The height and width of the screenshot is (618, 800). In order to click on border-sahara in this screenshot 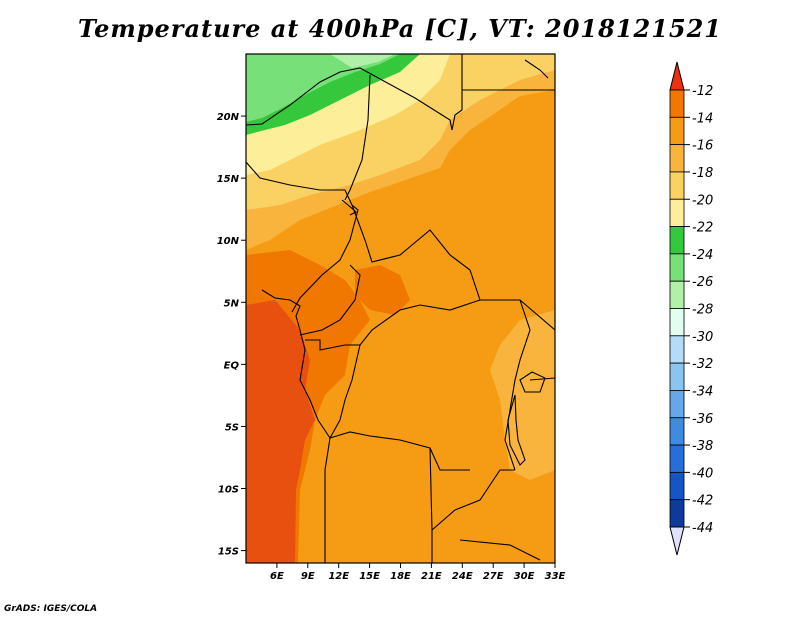, I will do `click(354, 92)`.